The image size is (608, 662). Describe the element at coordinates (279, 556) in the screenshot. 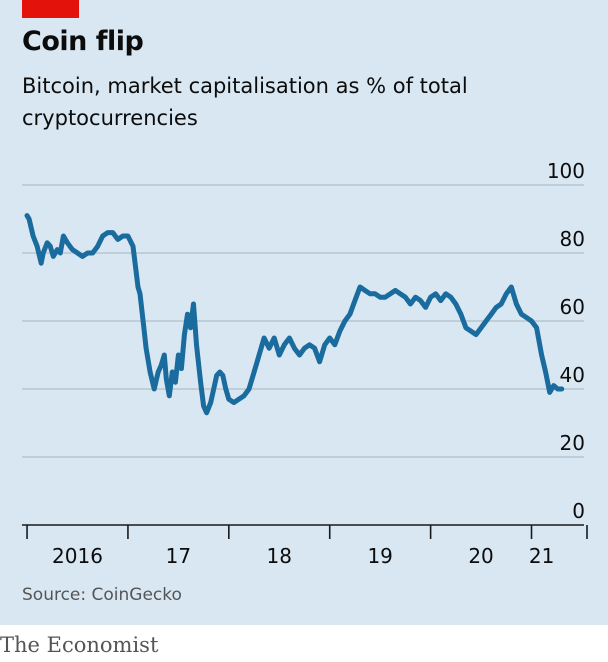

I see `x-tick-label: 18` at that location.